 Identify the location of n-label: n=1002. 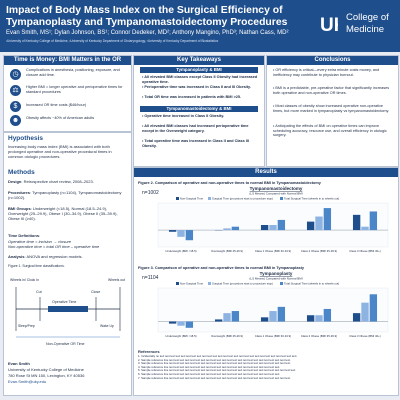
(150, 193).